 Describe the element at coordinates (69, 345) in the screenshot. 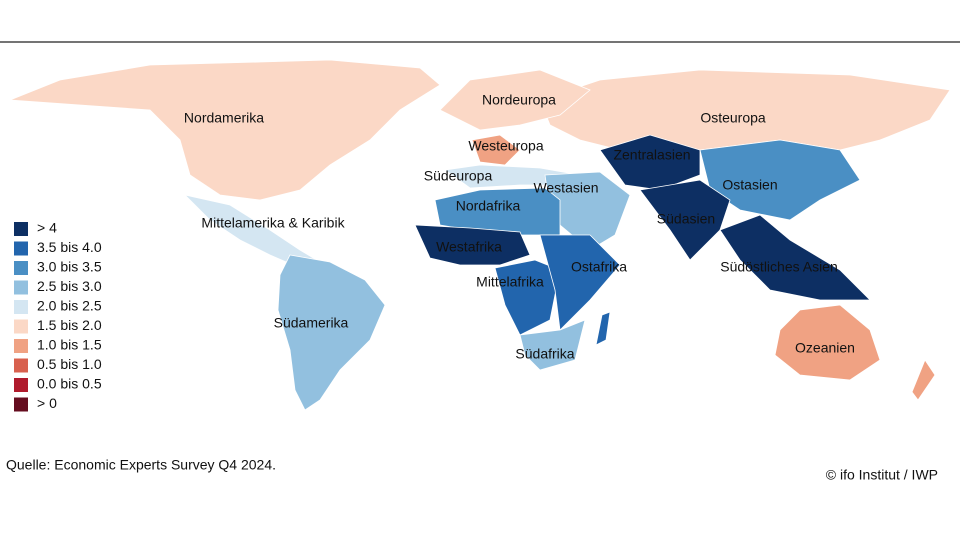

I see `legend-label: 1.0 bis 1.5` at that location.